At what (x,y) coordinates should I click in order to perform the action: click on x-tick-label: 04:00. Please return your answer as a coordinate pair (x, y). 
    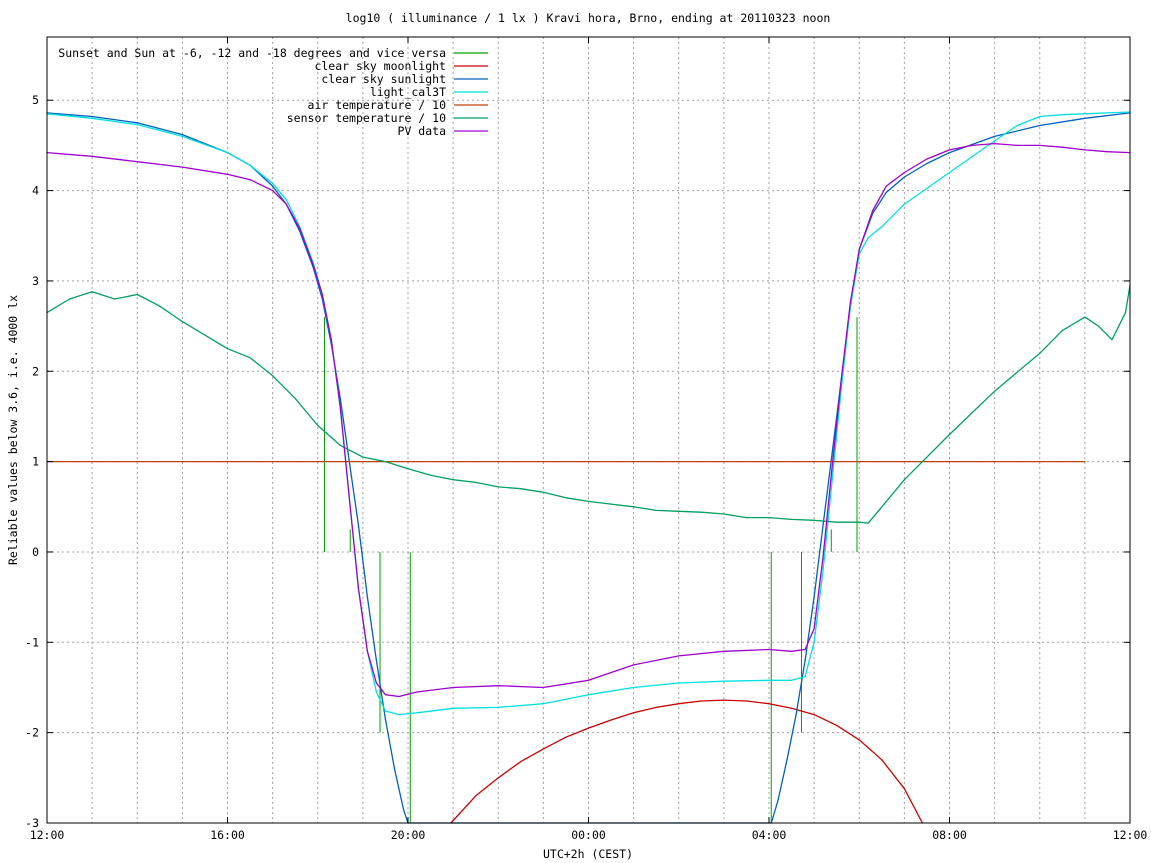
    Looking at the image, I should click on (769, 835).